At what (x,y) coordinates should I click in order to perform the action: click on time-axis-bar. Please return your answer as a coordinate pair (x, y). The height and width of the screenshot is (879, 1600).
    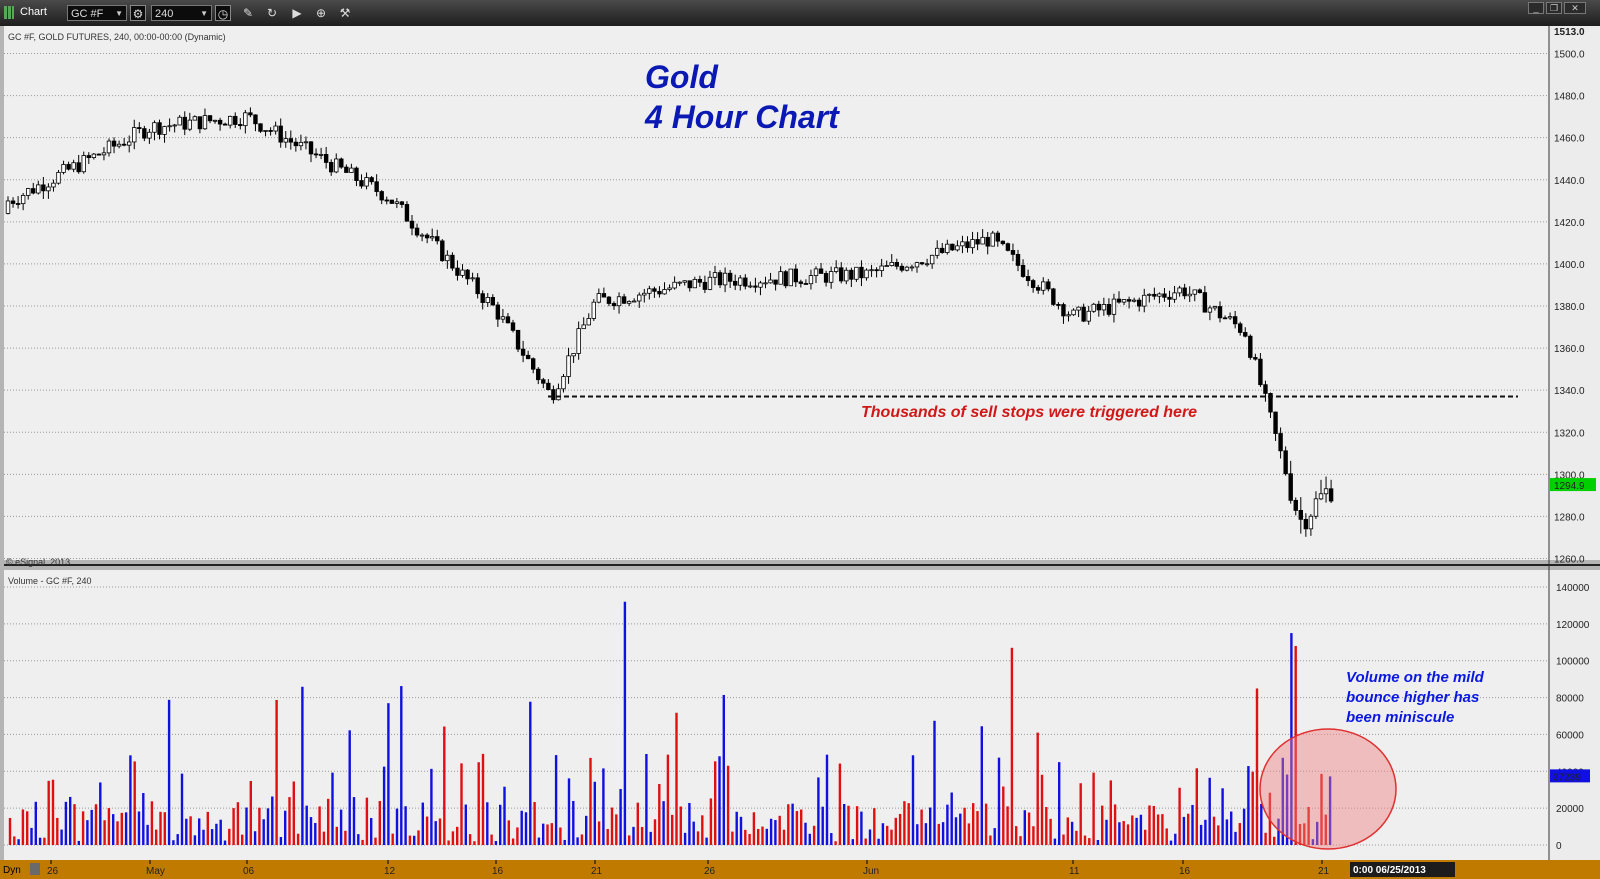
    Looking at the image, I should click on (800, 869).